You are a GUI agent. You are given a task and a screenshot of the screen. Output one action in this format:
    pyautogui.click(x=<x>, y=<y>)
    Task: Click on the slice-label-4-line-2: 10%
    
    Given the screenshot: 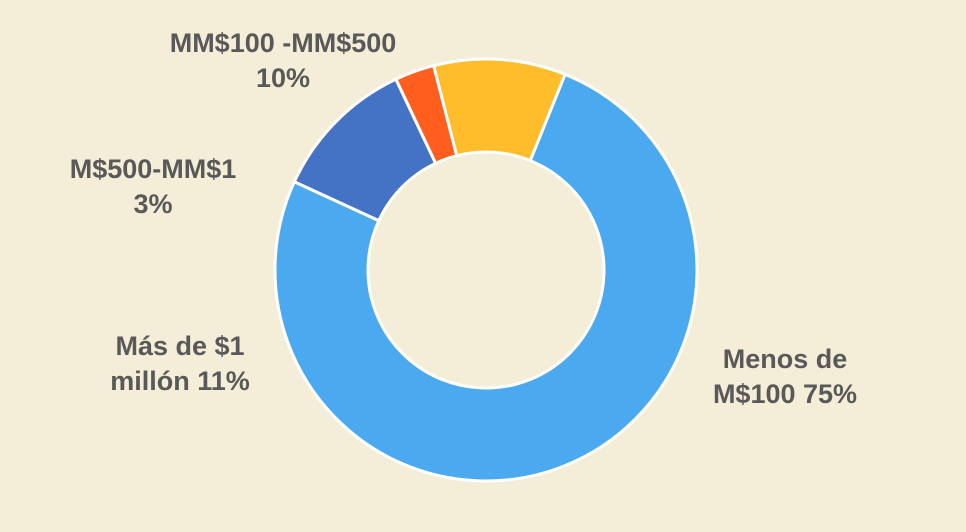 What is the action you would take?
    pyautogui.click(x=283, y=78)
    